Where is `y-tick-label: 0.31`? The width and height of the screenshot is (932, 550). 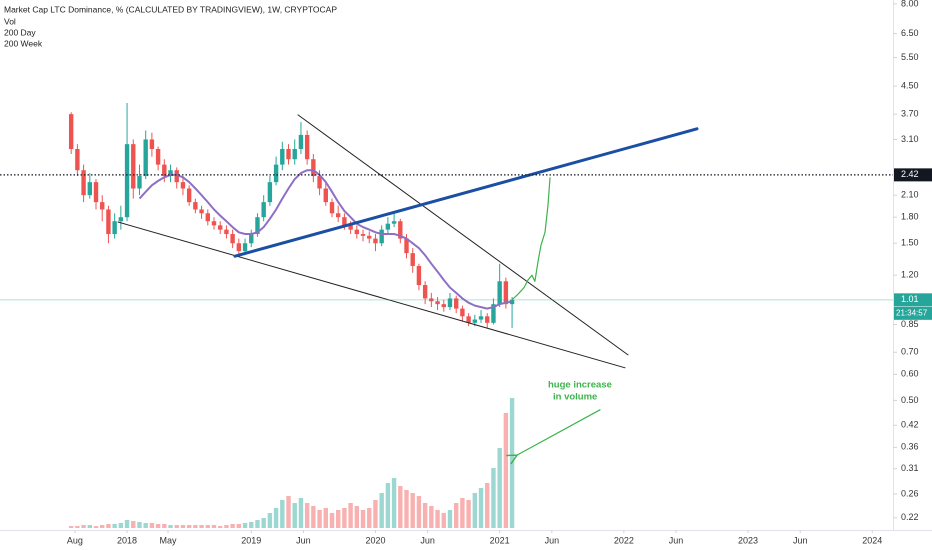 y-tick-label: 0.31 is located at coordinates (910, 468).